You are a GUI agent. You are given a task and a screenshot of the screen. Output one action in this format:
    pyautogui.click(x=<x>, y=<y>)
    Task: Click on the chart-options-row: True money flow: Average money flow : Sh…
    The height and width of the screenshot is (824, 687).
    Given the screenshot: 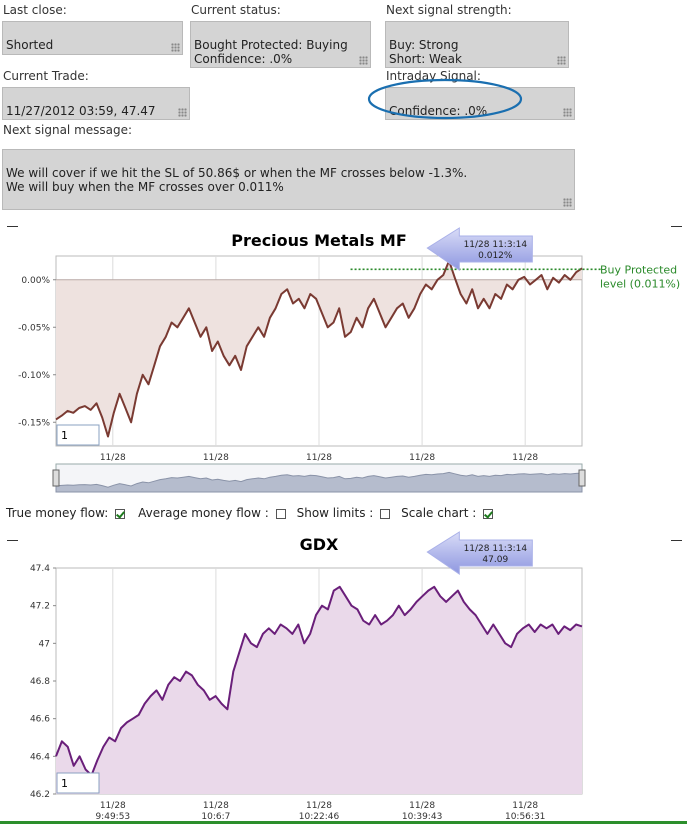 What is the action you would take?
    pyautogui.click(x=251, y=513)
    